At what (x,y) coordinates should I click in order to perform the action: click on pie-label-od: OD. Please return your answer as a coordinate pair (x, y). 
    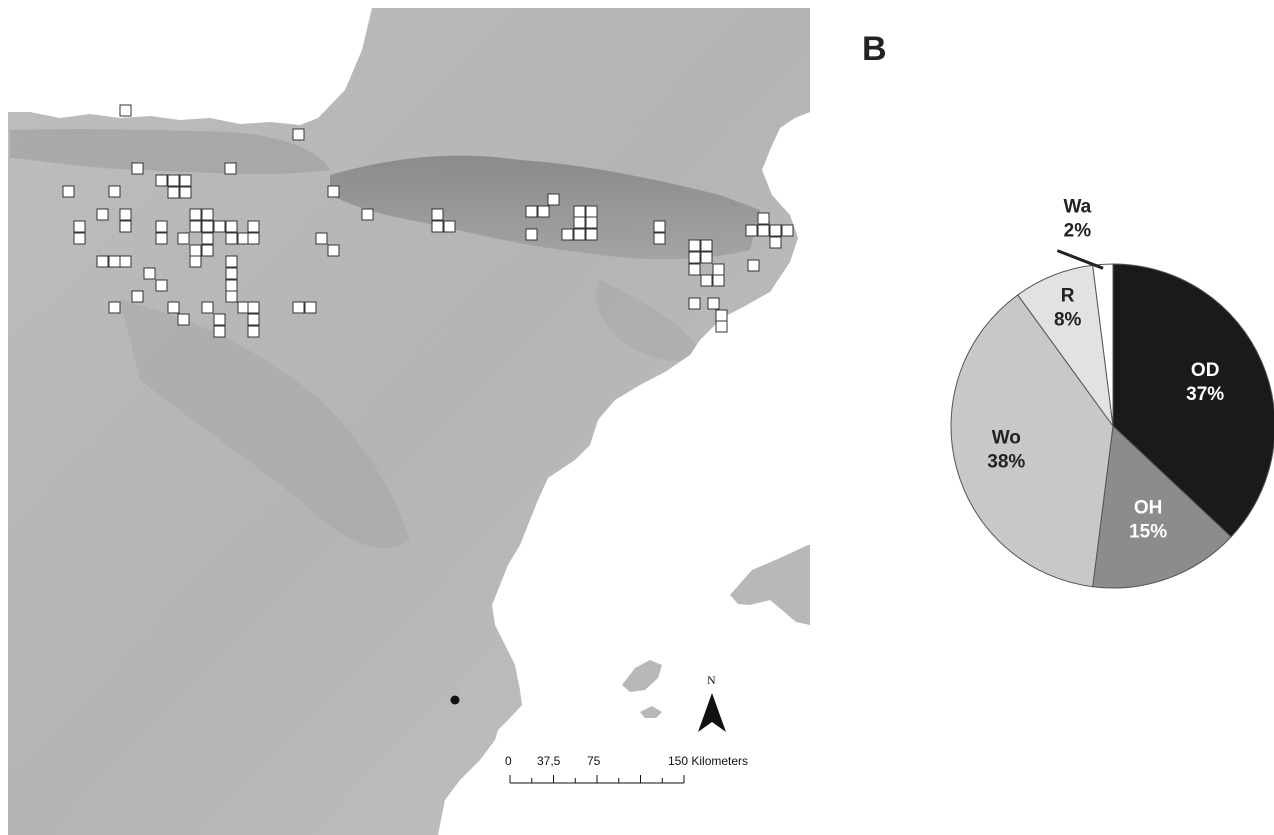
    Looking at the image, I should click on (1205, 370).